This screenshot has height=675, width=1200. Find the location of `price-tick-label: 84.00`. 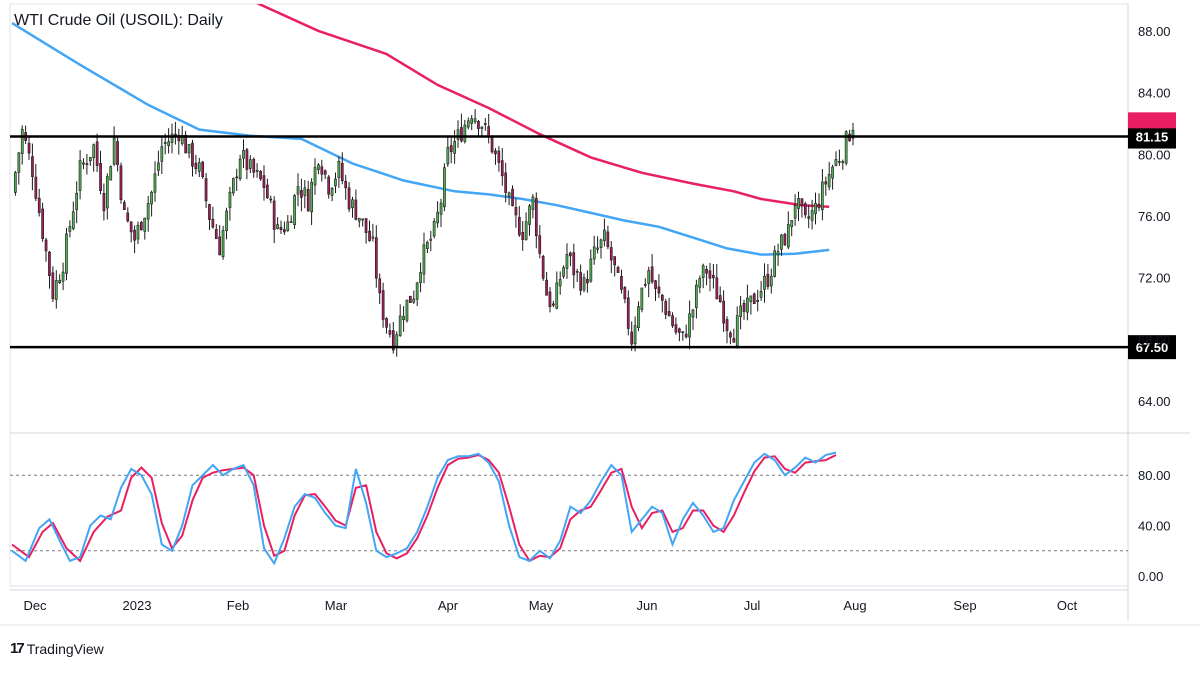

price-tick-label: 84.00 is located at coordinates (1154, 93).